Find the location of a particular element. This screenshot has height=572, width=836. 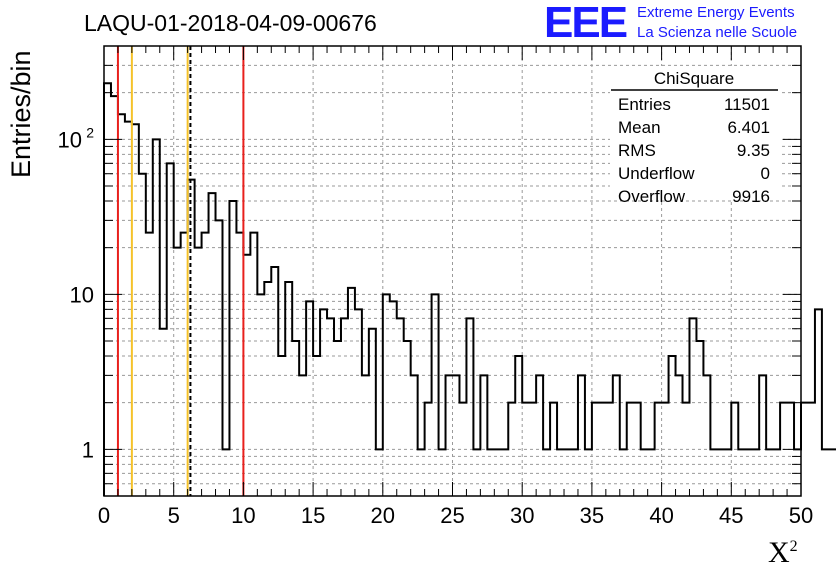

stats-title: ChiSquare is located at coordinates (694, 78).